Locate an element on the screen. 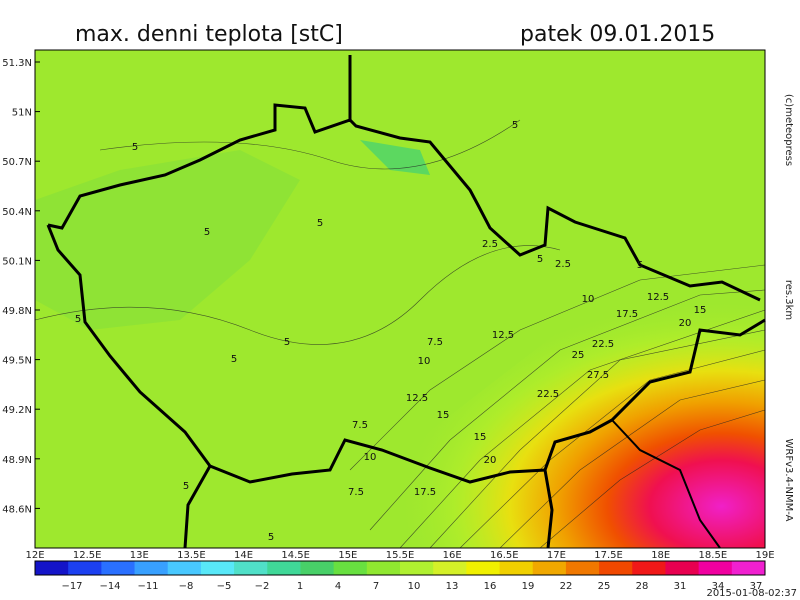 The width and height of the screenshot is (800, 600). lat-label: 49.8N is located at coordinates (17, 311).